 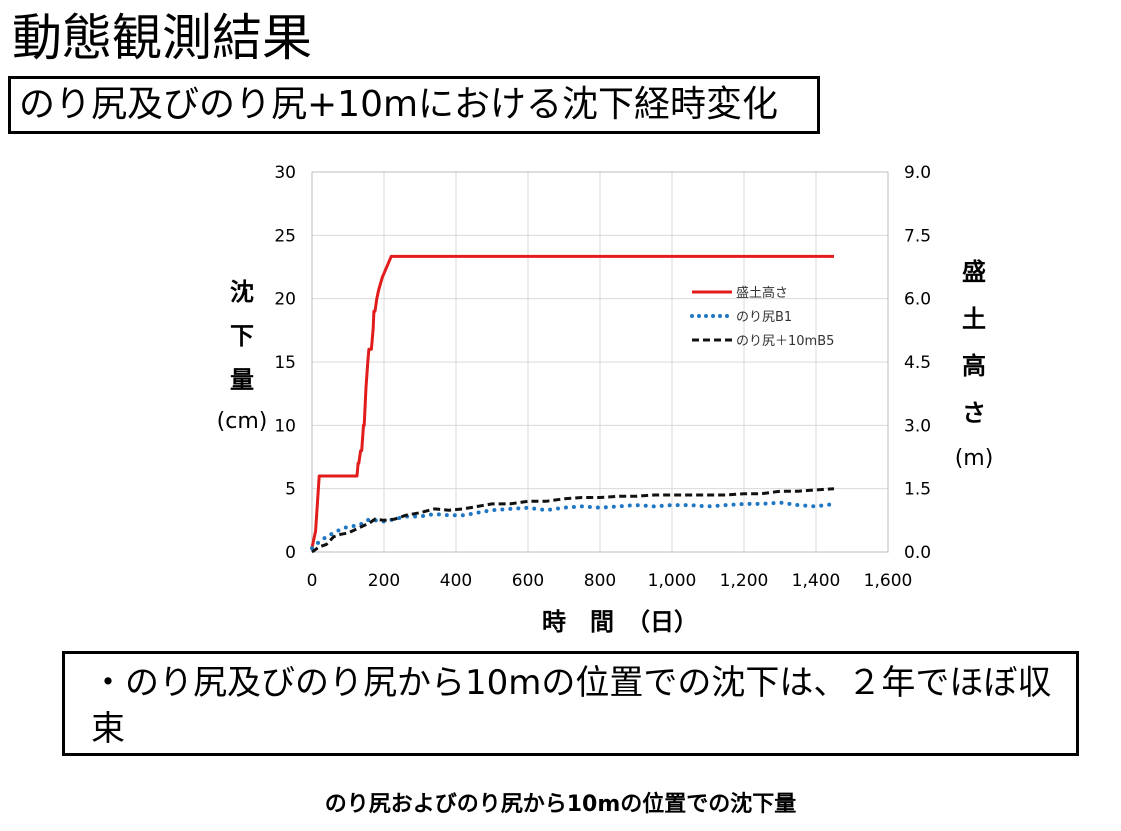 What do you see at coordinates (672, 581) in the screenshot?
I see `x-tick-label: 1,000` at bounding box center [672, 581].